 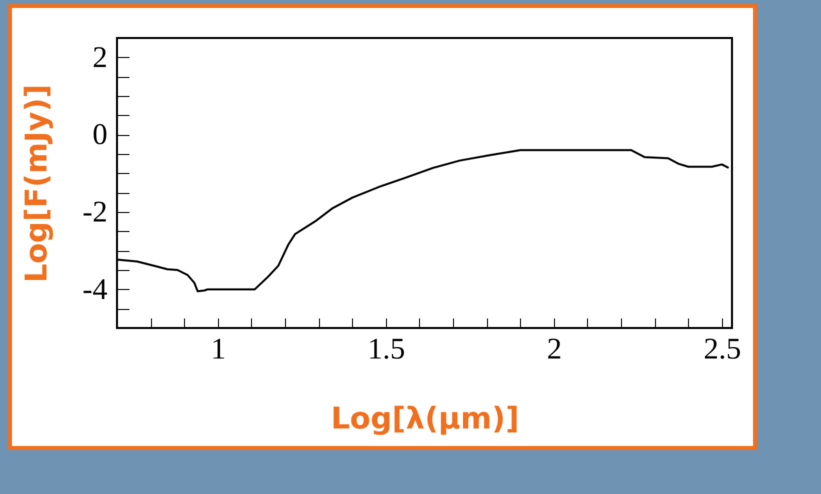 What do you see at coordinates (723, 349) in the screenshot?
I see `x-tick-label: 2.5` at bounding box center [723, 349].